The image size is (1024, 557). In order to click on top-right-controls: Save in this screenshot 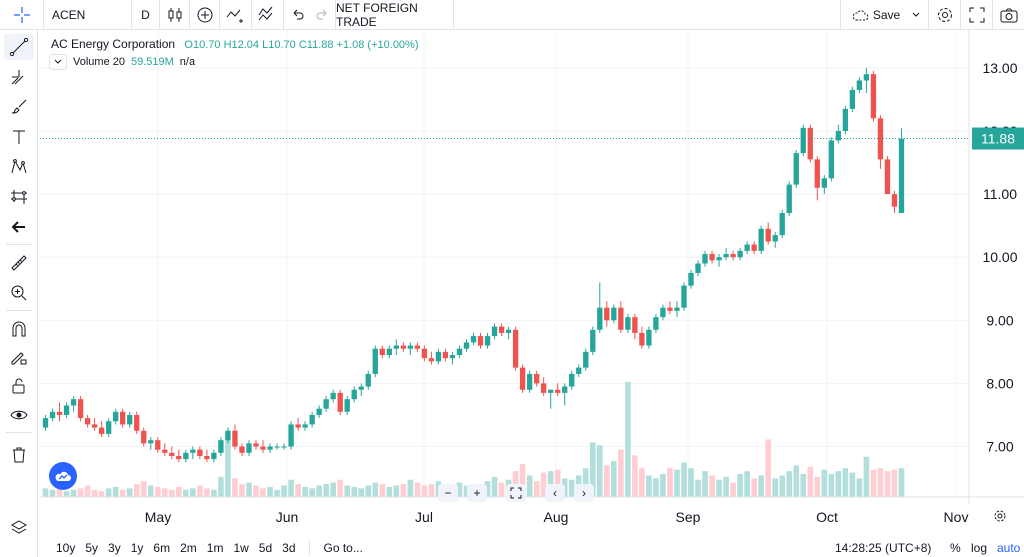, I will do `click(932, 15)`.